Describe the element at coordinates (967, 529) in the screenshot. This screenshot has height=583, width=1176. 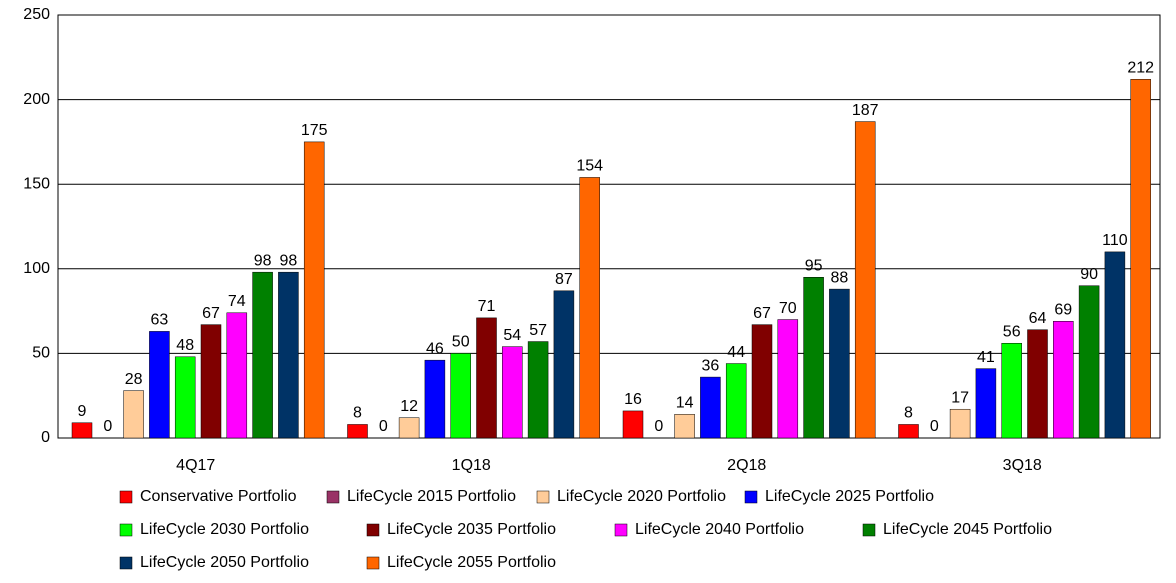
I see `legend-label: LifeCycle 2045 Portfolio` at that location.